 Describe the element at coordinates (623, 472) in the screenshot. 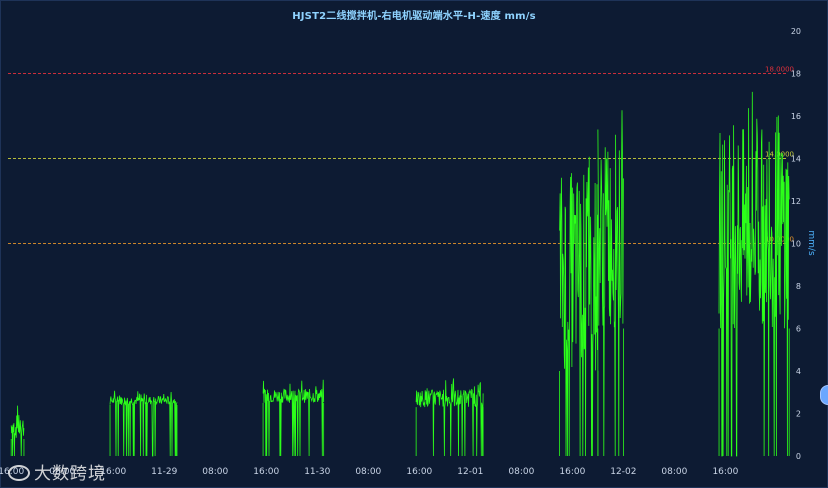

I see `x-tick-label: 12-02` at that location.